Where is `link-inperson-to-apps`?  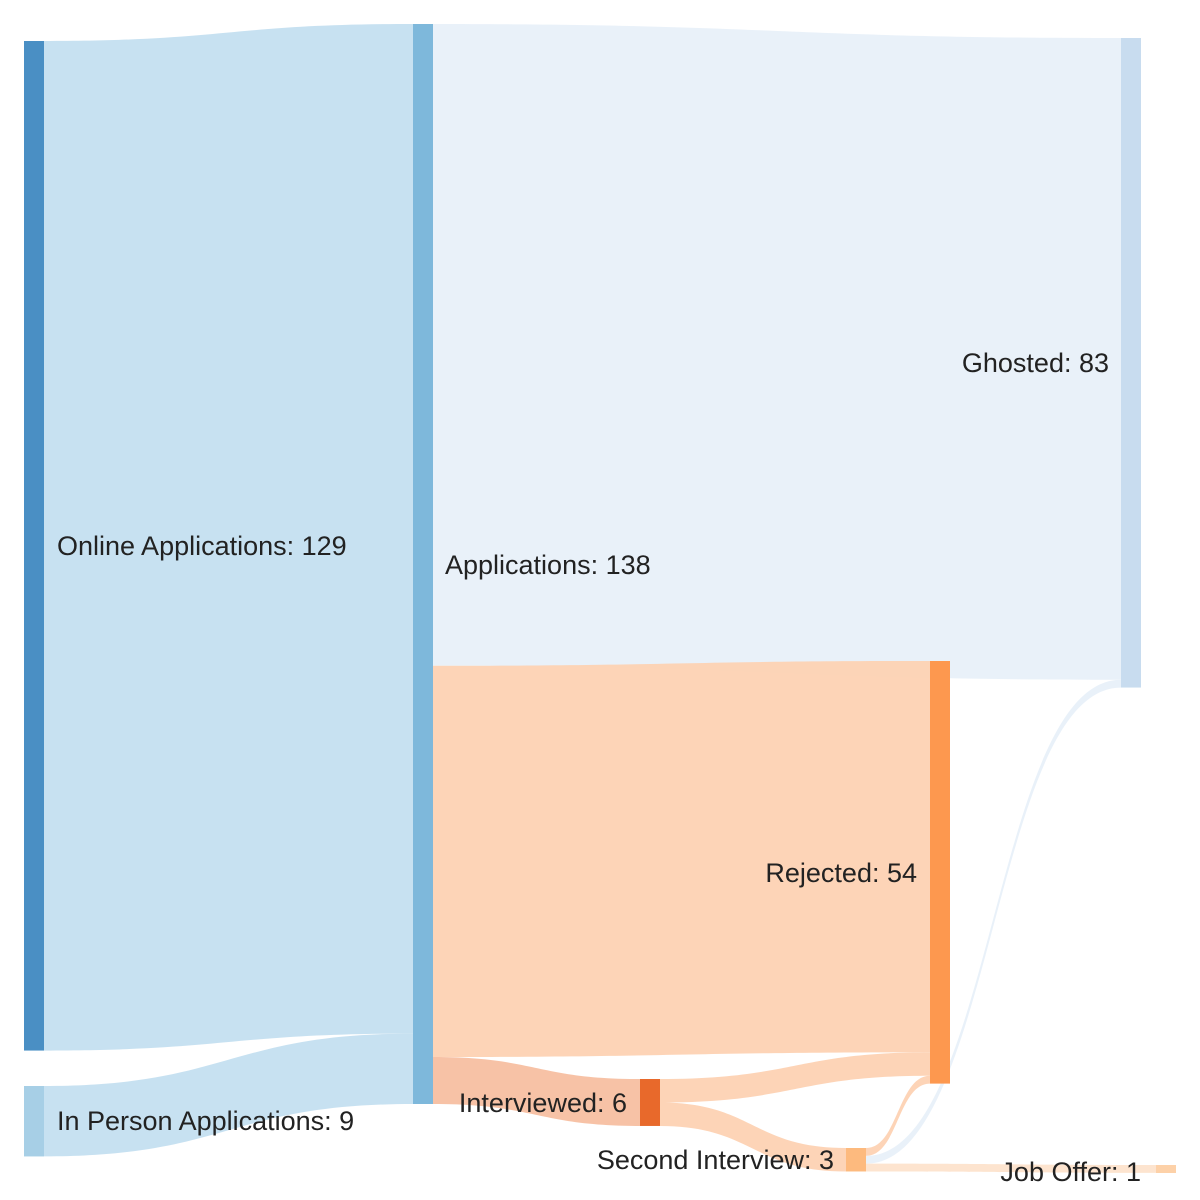 link-inperson-to-apps is located at coordinates (228, 1095).